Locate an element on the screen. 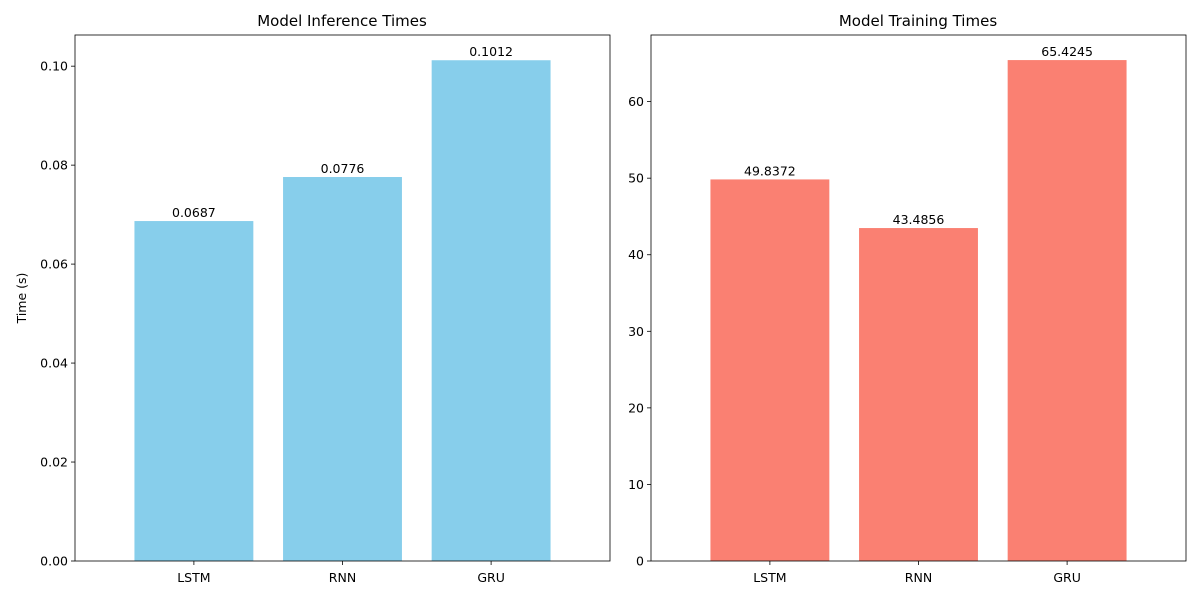 This screenshot has width=1200, height=600. training-data-label-gru: 65.4245 is located at coordinates (1067, 51).